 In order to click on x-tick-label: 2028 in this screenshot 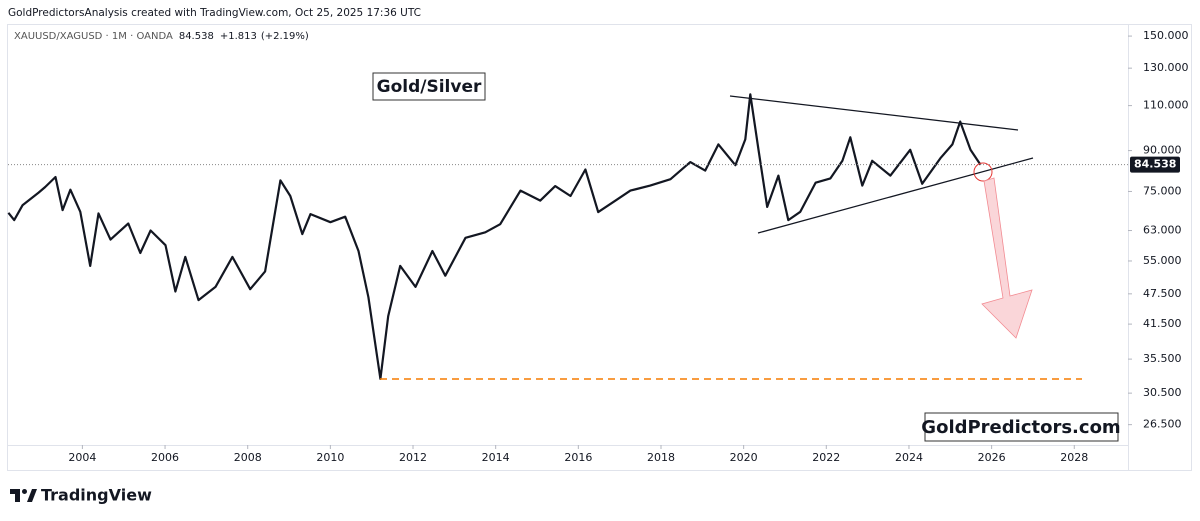, I will do `click(1074, 457)`.